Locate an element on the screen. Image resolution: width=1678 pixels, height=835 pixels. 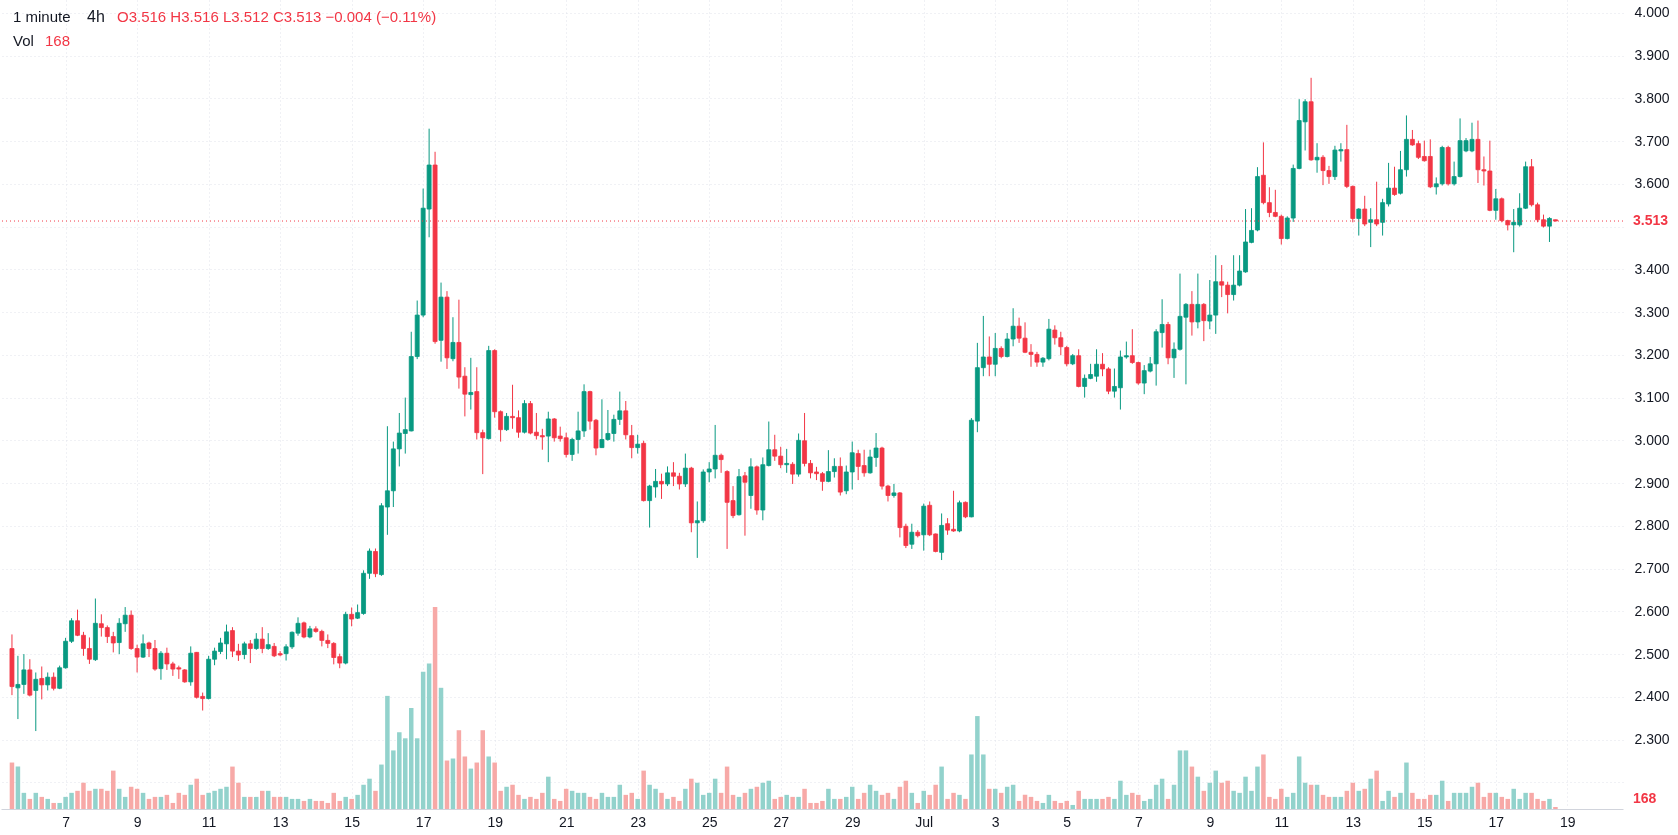
y-tick-label: 2.900 is located at coordinates (1652, 482).